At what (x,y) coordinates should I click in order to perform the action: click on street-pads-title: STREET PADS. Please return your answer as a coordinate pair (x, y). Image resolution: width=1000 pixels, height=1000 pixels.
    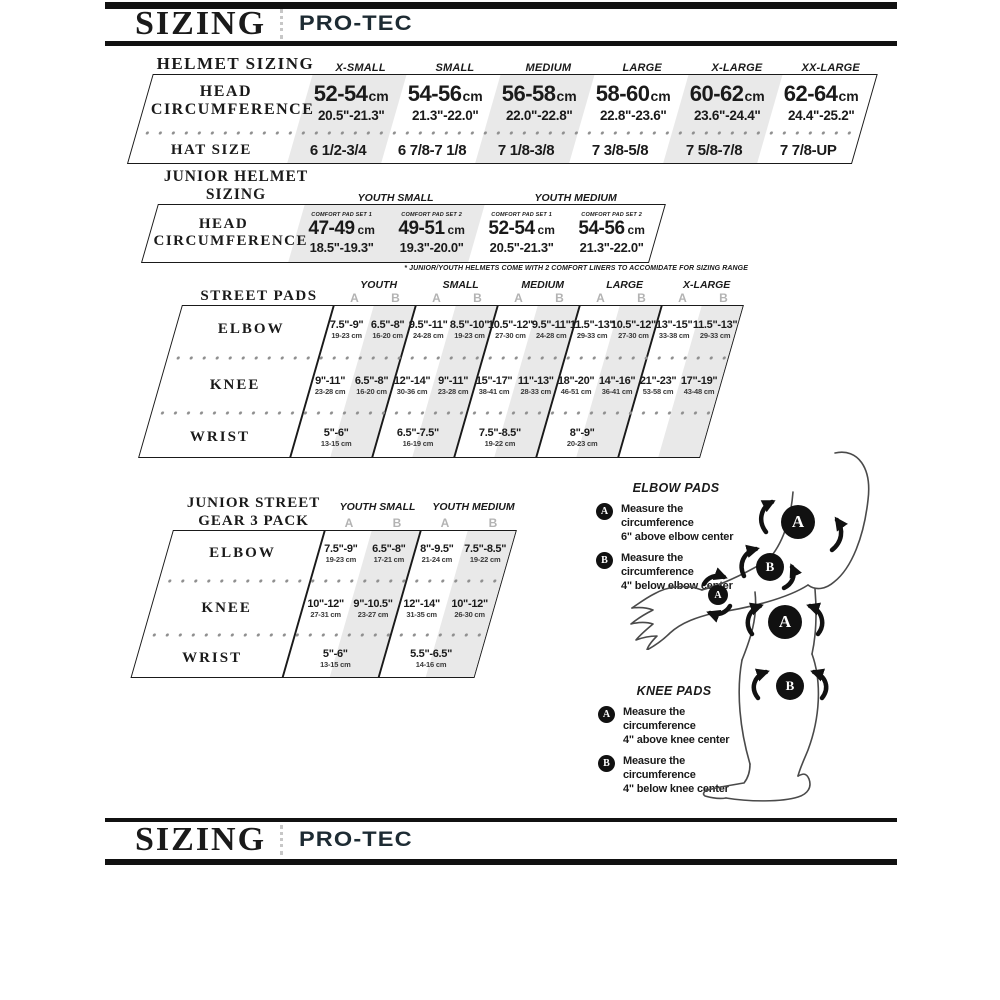
    Looking at the image, I should click on (259, 296).